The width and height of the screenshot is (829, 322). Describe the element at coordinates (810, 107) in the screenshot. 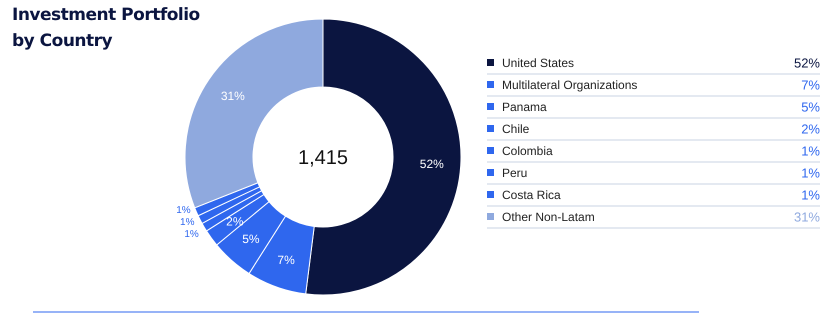

I see `text: 5%` at that location.